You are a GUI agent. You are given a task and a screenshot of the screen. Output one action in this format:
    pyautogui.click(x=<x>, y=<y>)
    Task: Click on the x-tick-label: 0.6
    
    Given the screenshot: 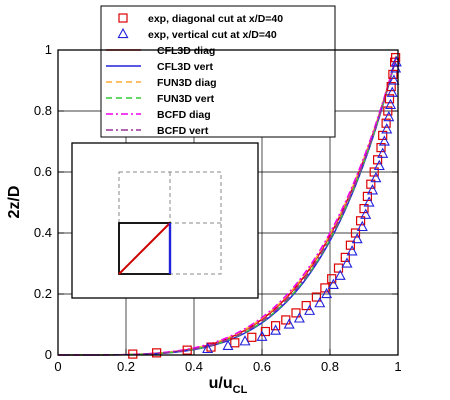 What is the action you would take?
    pyautogui.click(x=262, y=366)
    